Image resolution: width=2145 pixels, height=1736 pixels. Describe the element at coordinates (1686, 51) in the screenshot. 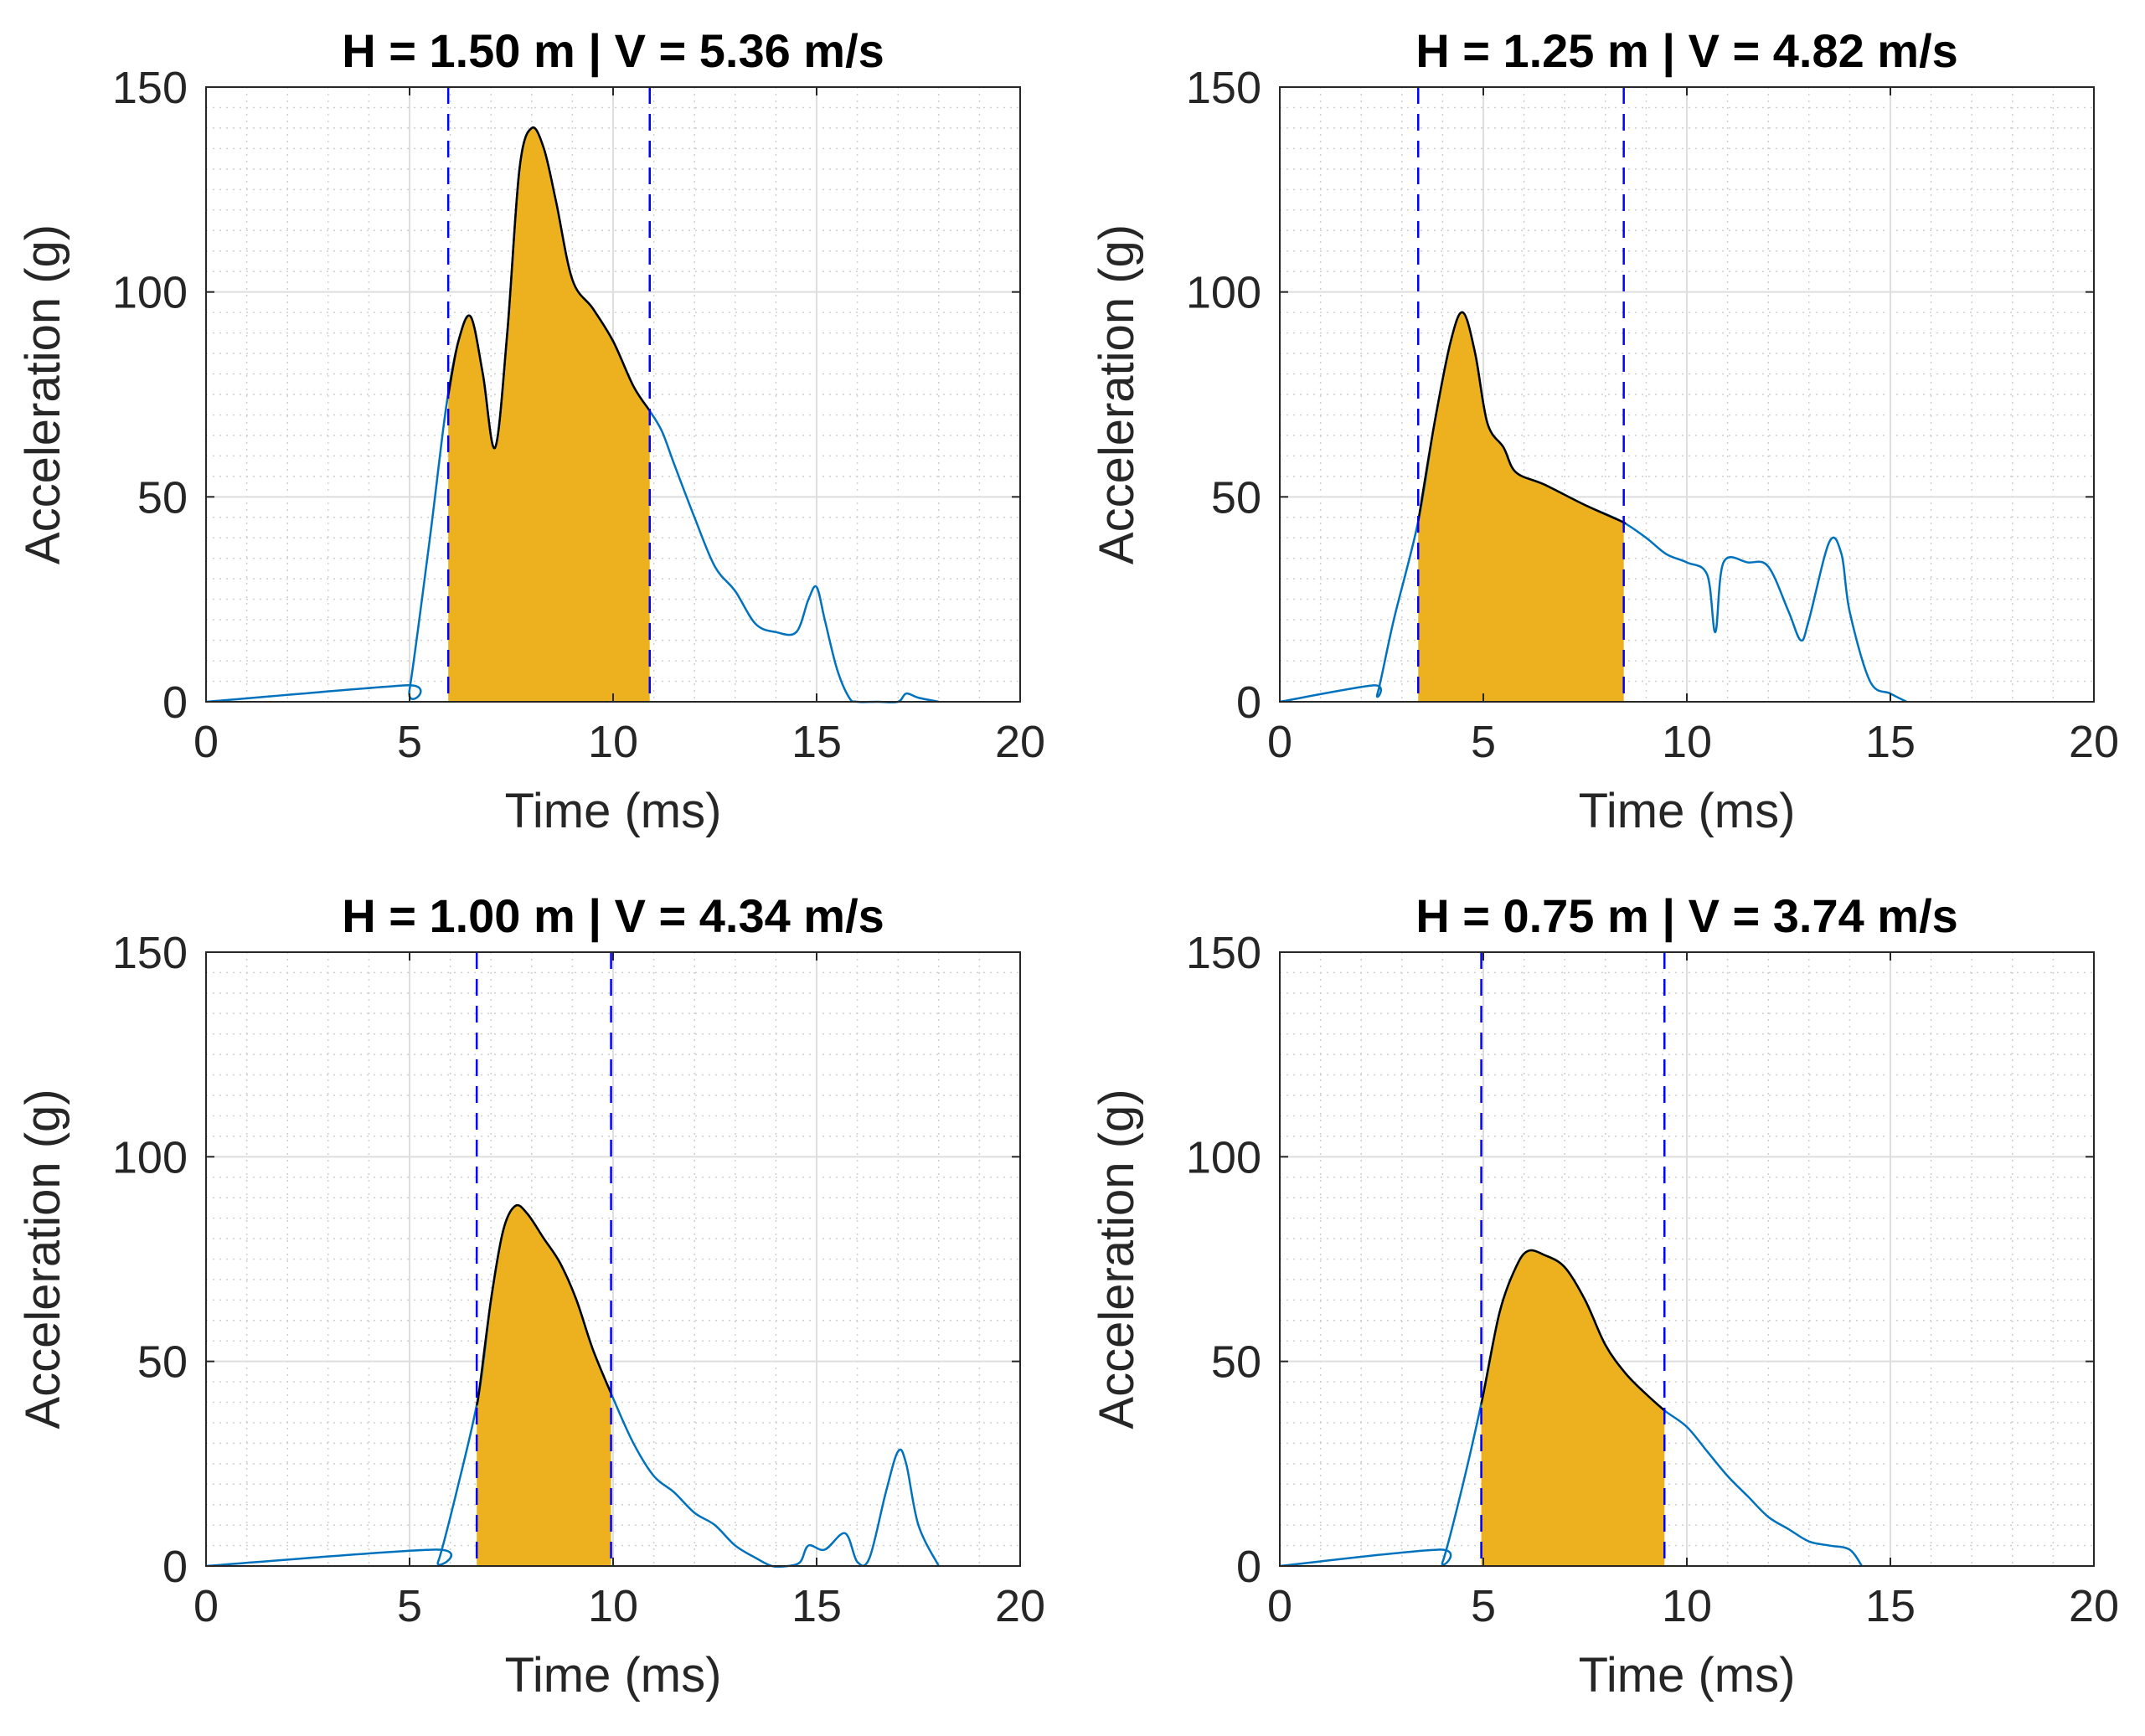

I see `chart-title: H = 1.25 m | V = 4.82 m/s` at that location.